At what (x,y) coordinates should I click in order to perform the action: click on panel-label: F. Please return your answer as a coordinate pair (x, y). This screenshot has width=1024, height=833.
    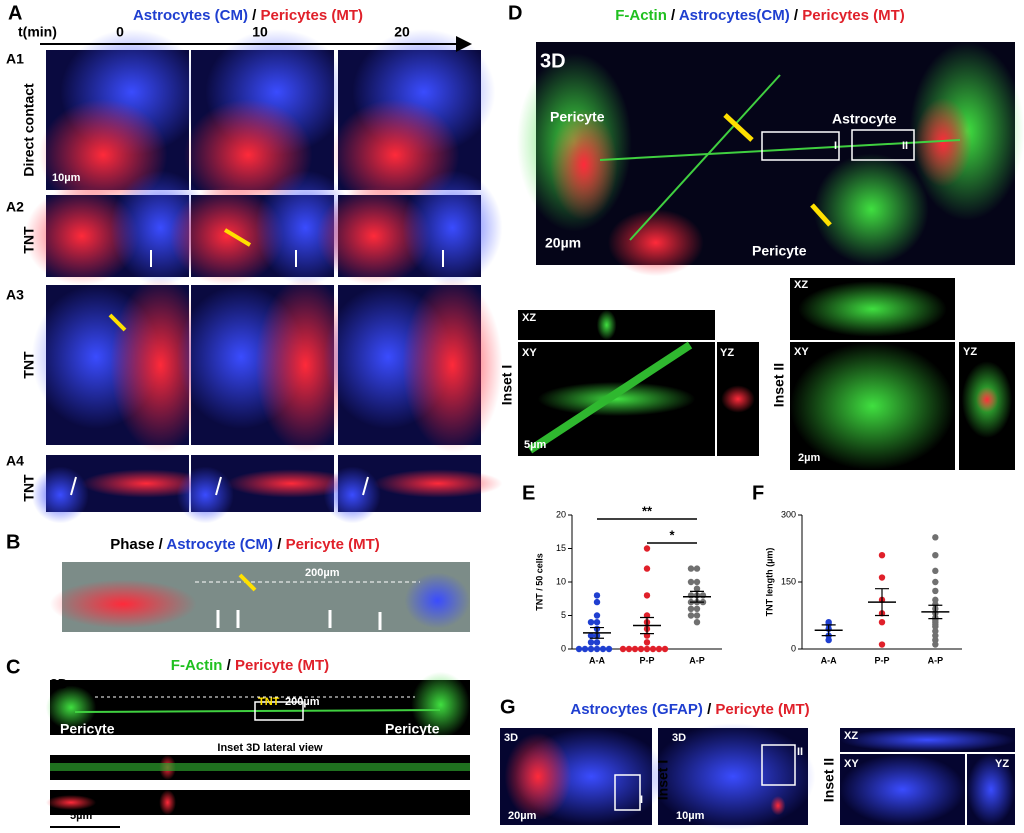
    Looking at the image, I should click on (758, 493).